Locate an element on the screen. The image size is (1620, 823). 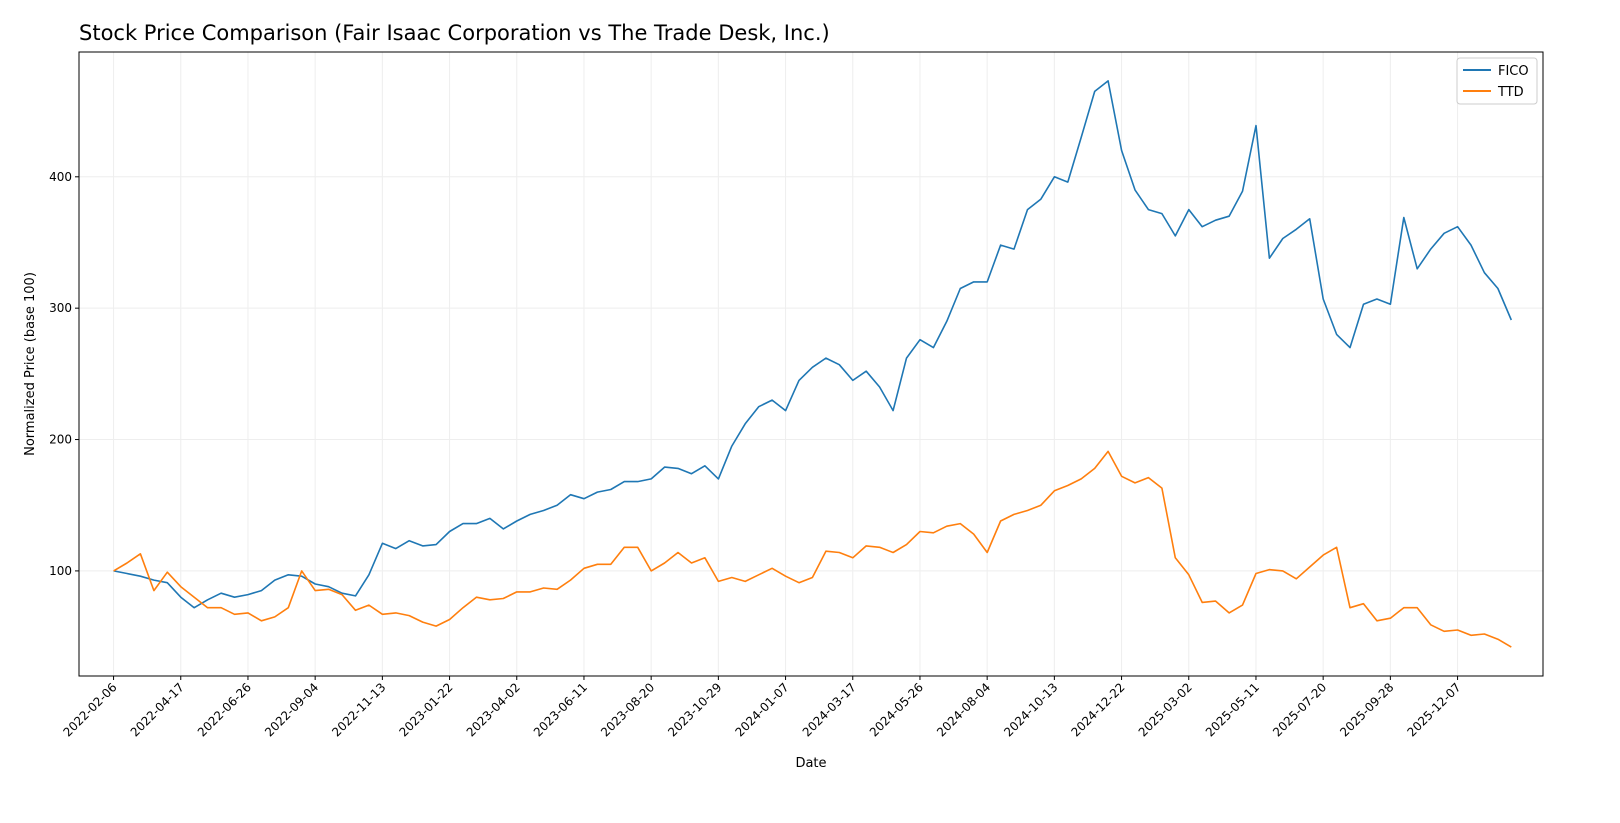
x-tick-label: 2022-11-13 is located at coordinates (358, 709).